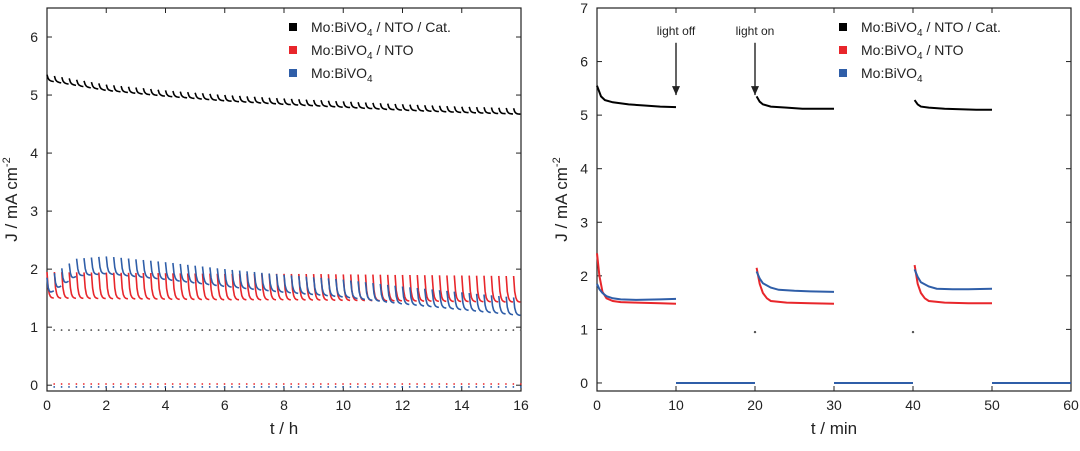 The height and width of the screenshot is (451, 1080). What do you see at coordinates (676, 405) in the screenshot?
I see `x-tick-label: 10` at bounding box center [676, 405].